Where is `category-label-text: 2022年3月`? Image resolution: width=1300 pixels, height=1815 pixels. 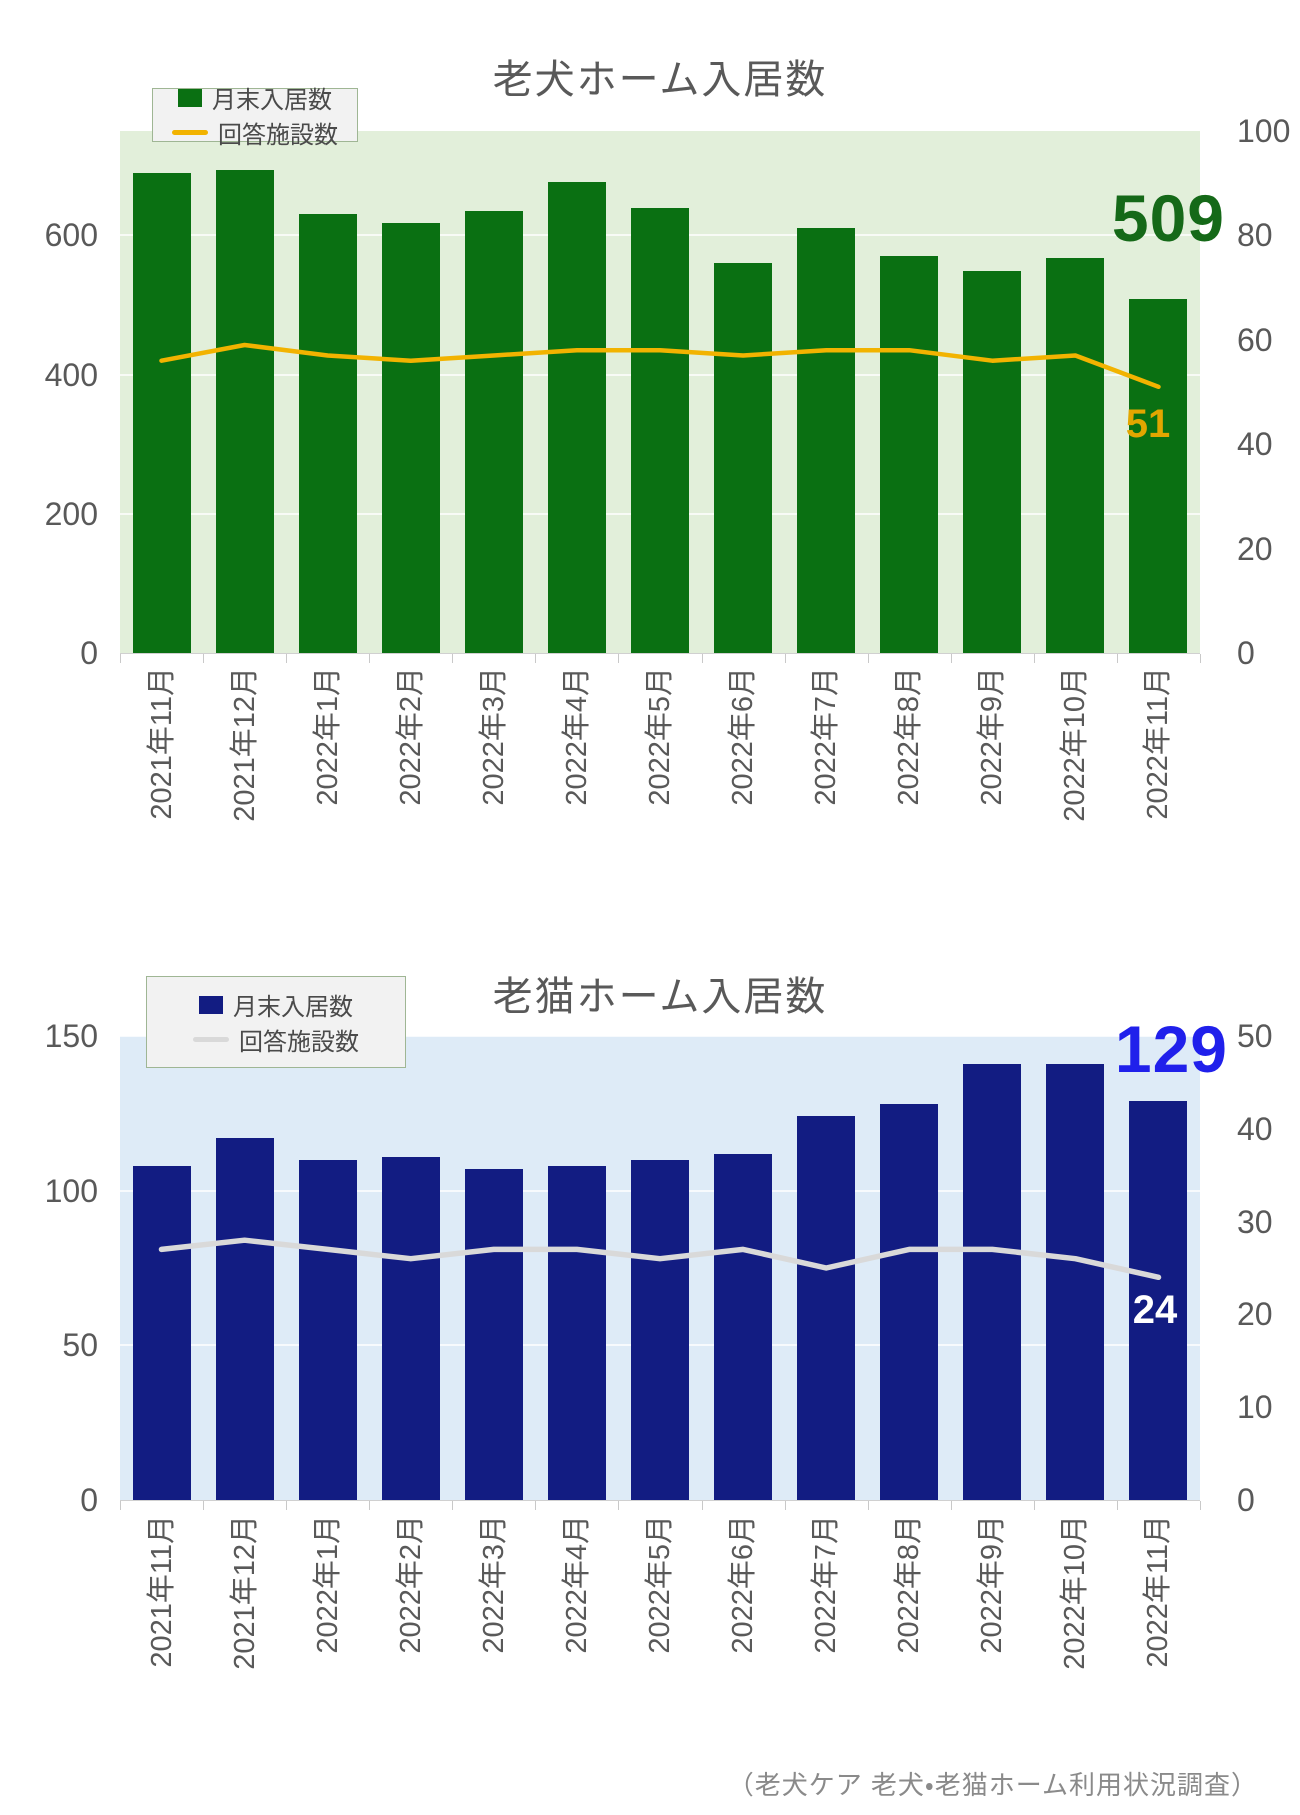
category-label-text: 2022年3月 is located at coordinates (494, 736).